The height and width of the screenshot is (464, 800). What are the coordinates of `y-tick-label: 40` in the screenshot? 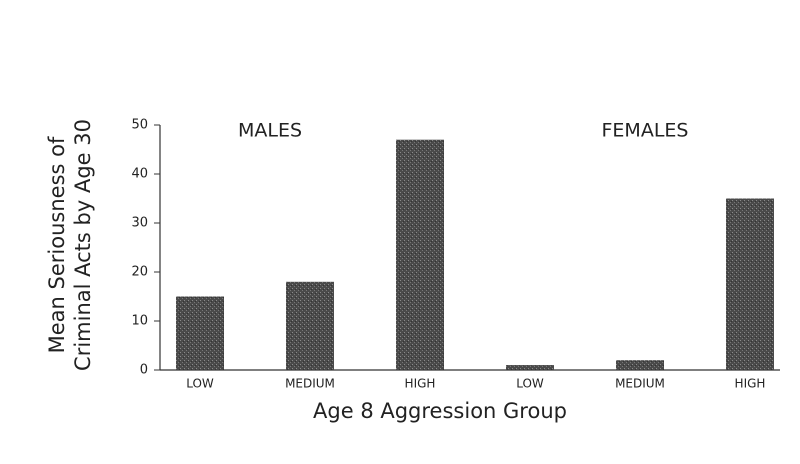 It's located at (139, 174).